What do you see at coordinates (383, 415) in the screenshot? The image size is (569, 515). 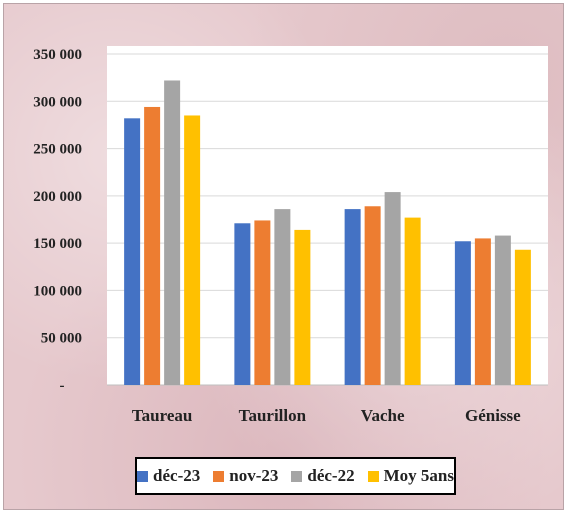 I see `x-category-label: Vache` at bounding box center [383, 415].